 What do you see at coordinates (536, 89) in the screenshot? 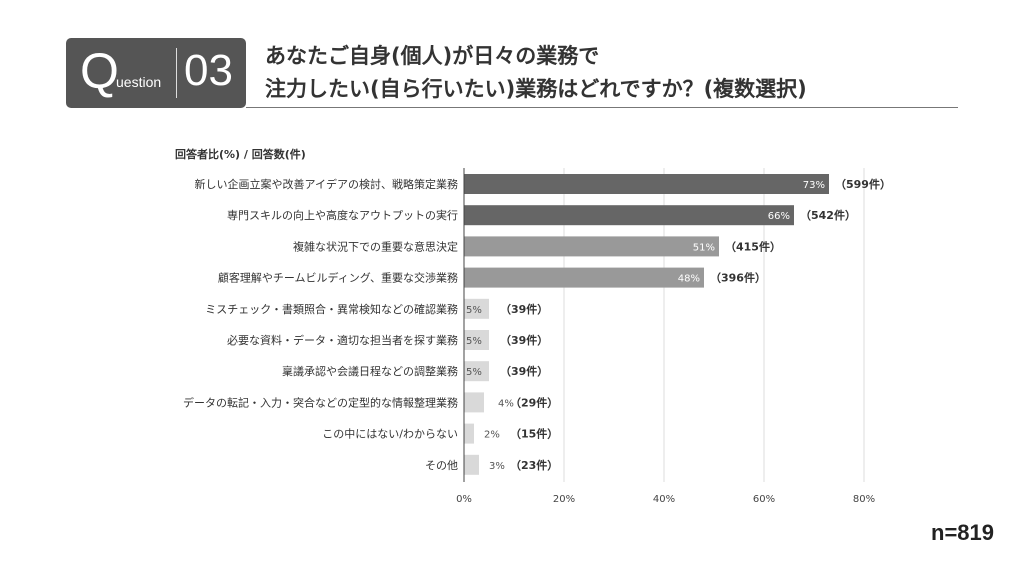
I see `title-line-2: 注力したい(自ら行いたい)業務はどれですか？(複数選択)` at bounding box center [536, 89].